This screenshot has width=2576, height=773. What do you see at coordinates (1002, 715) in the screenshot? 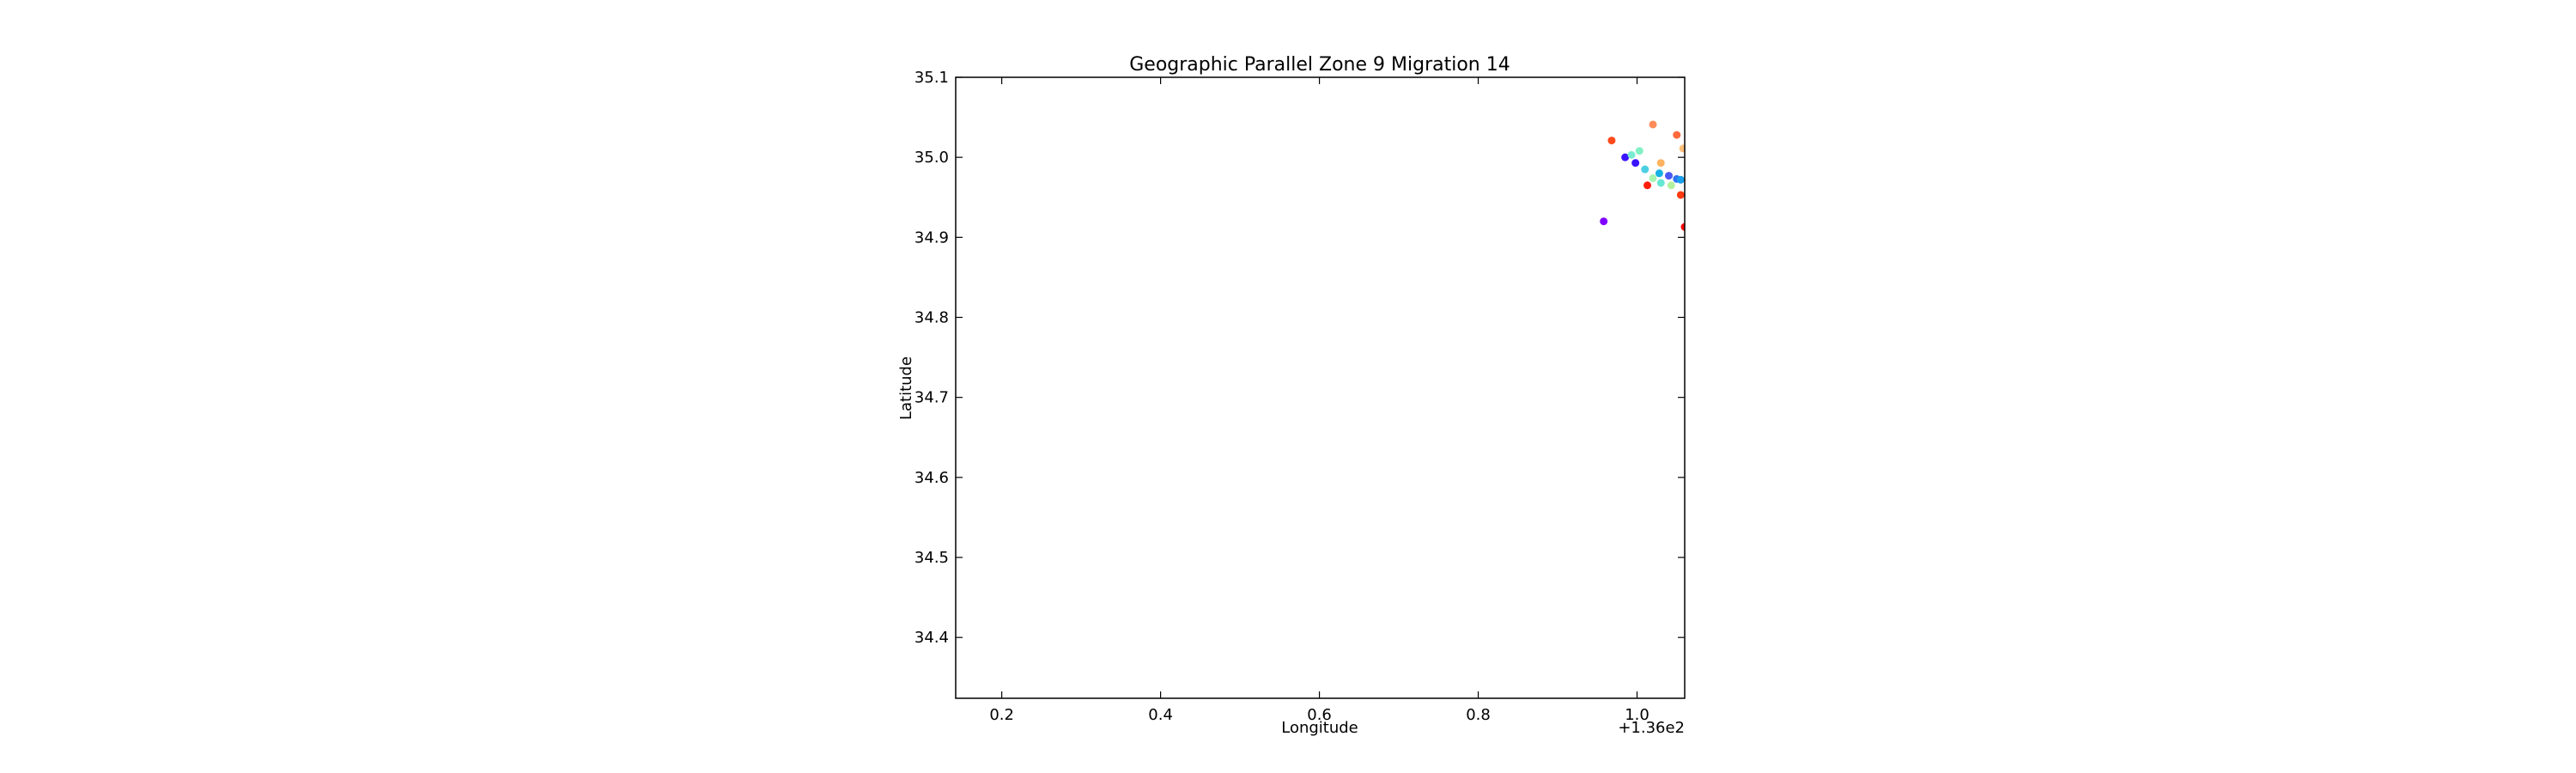
I see `x-tick-label: 0.2` at bounding box center [1002, 715].